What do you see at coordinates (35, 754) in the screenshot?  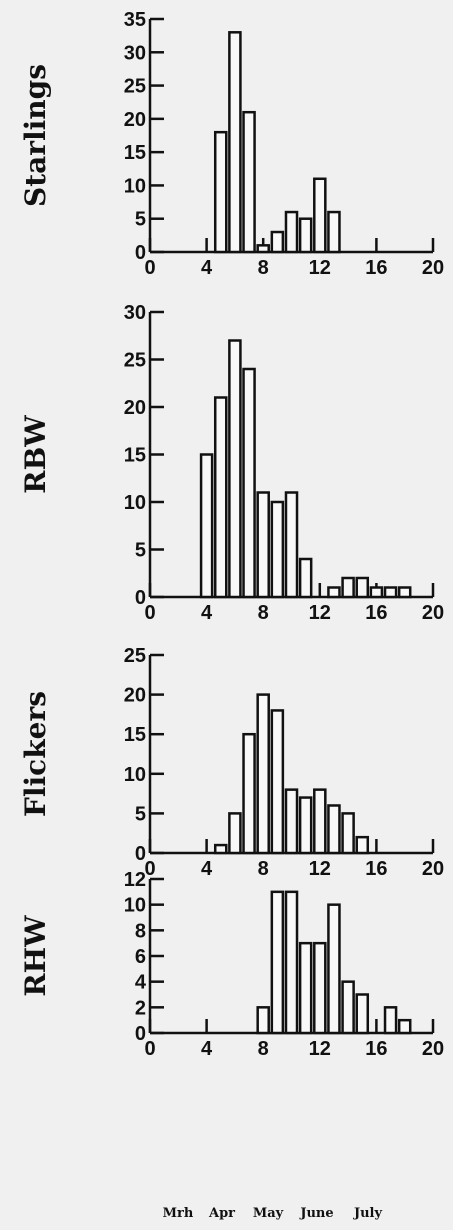 I see `panel-ylabel: Flickers` at bounding box center [35, 754].